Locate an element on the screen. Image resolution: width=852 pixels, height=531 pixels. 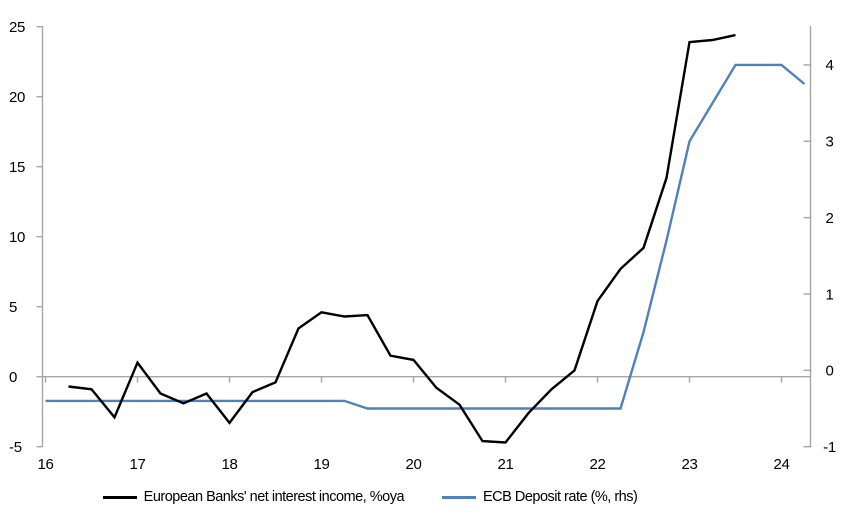
right-axis-label: 4 is located at coordinates (829, 65).